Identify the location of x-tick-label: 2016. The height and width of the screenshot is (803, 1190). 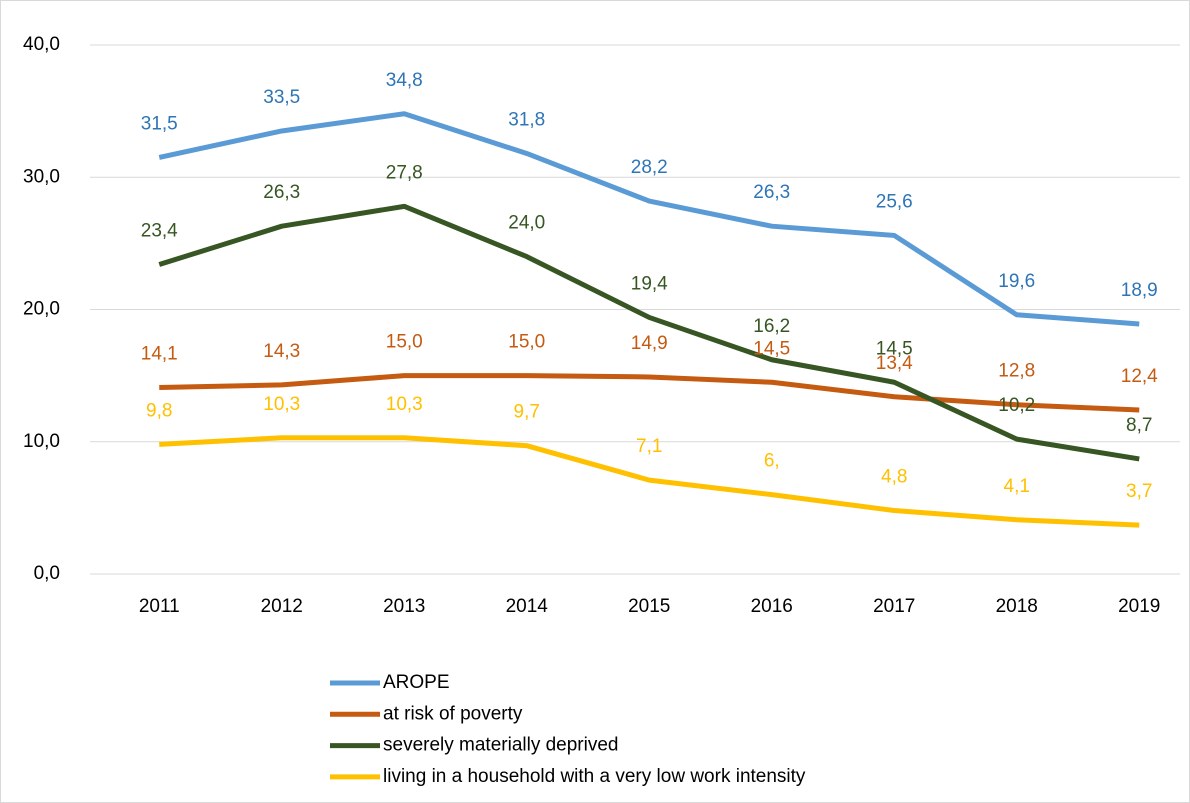
(772, 606).